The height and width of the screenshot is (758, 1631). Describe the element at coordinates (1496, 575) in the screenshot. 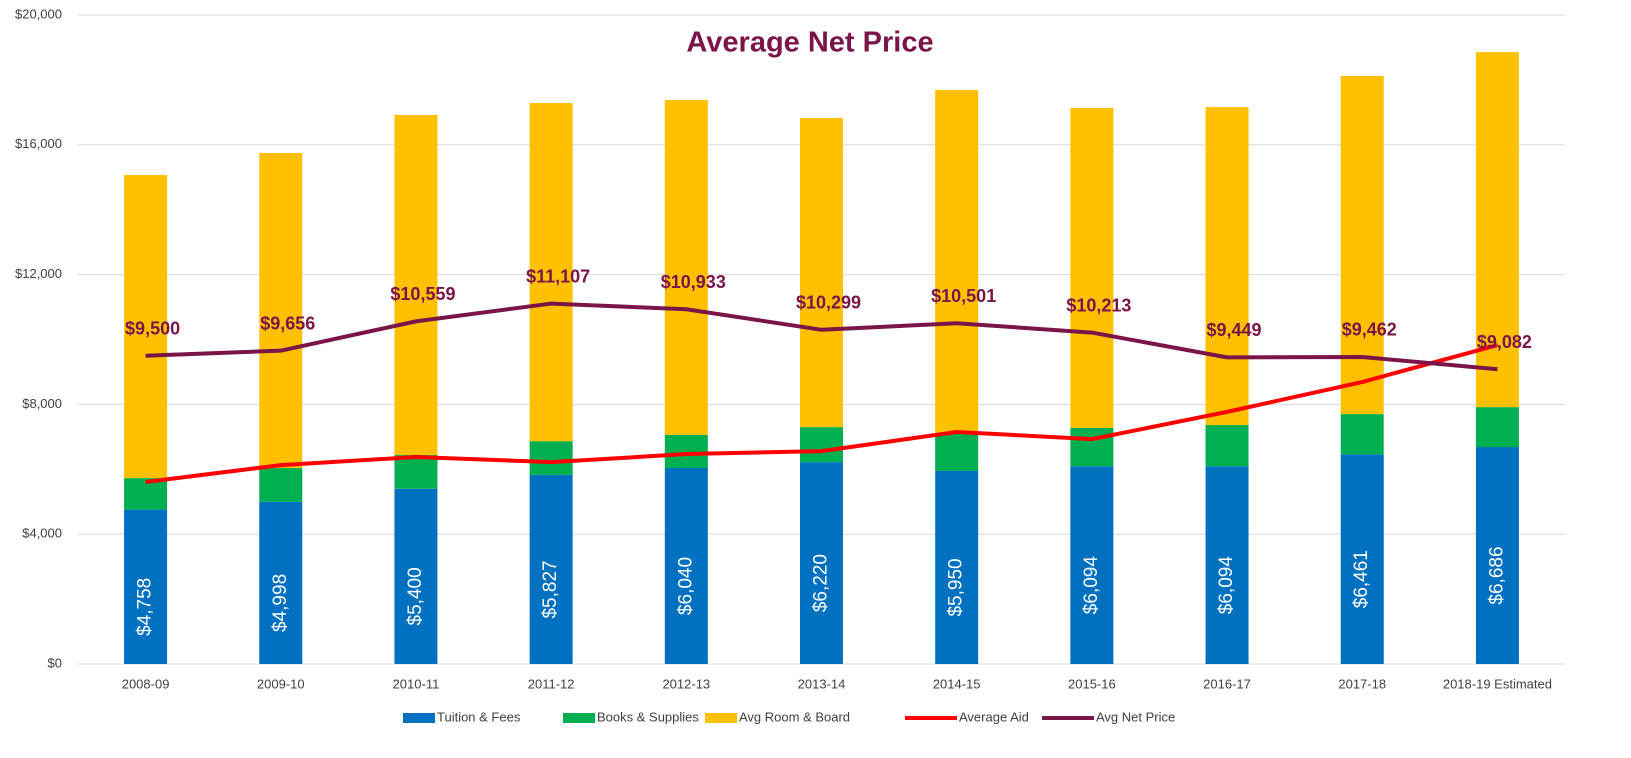

I see `data-label: $6,686` at that location.